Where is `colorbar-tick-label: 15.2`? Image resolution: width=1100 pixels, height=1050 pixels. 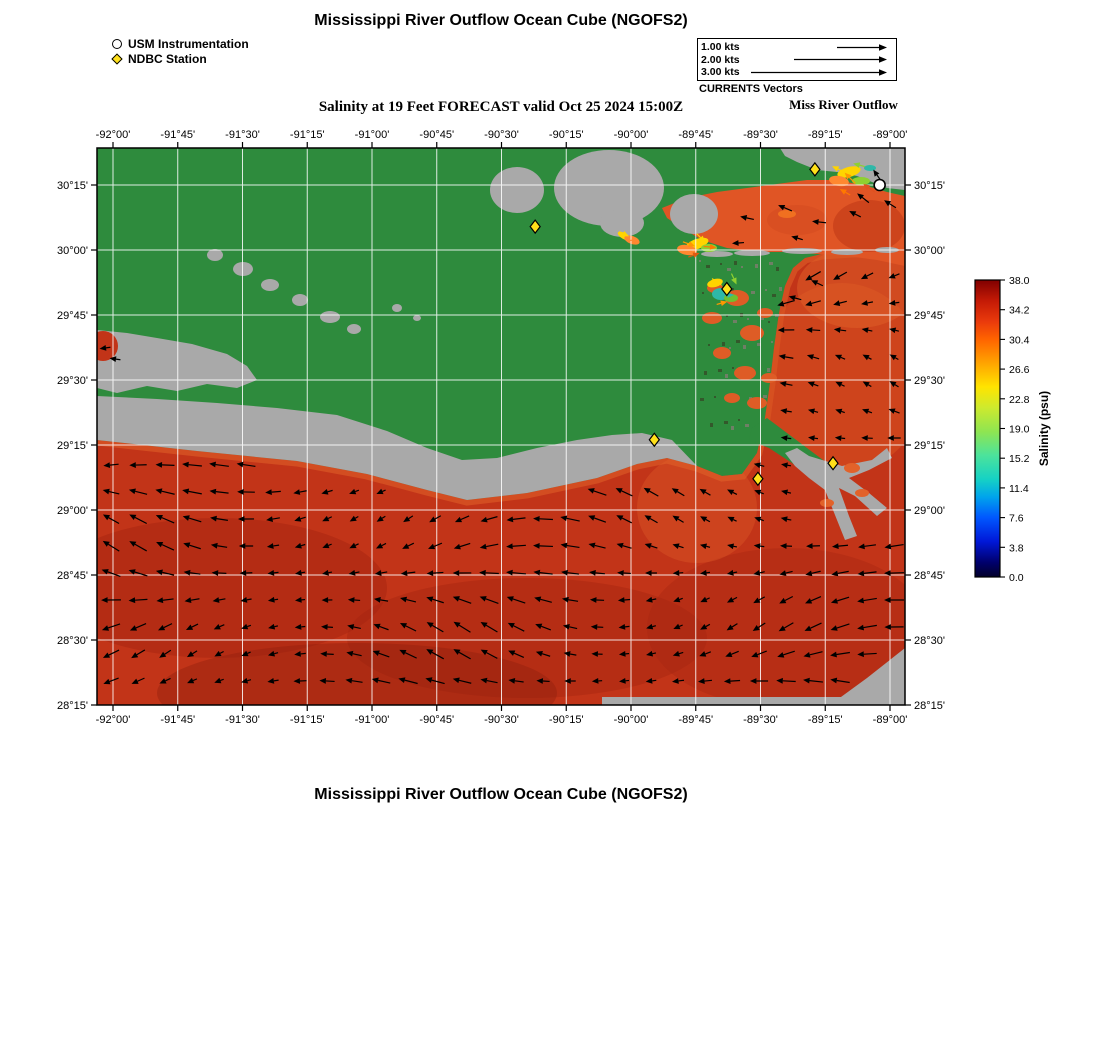 colorbar-tick-label: 15.2 is located at coordinates (1019, 459).